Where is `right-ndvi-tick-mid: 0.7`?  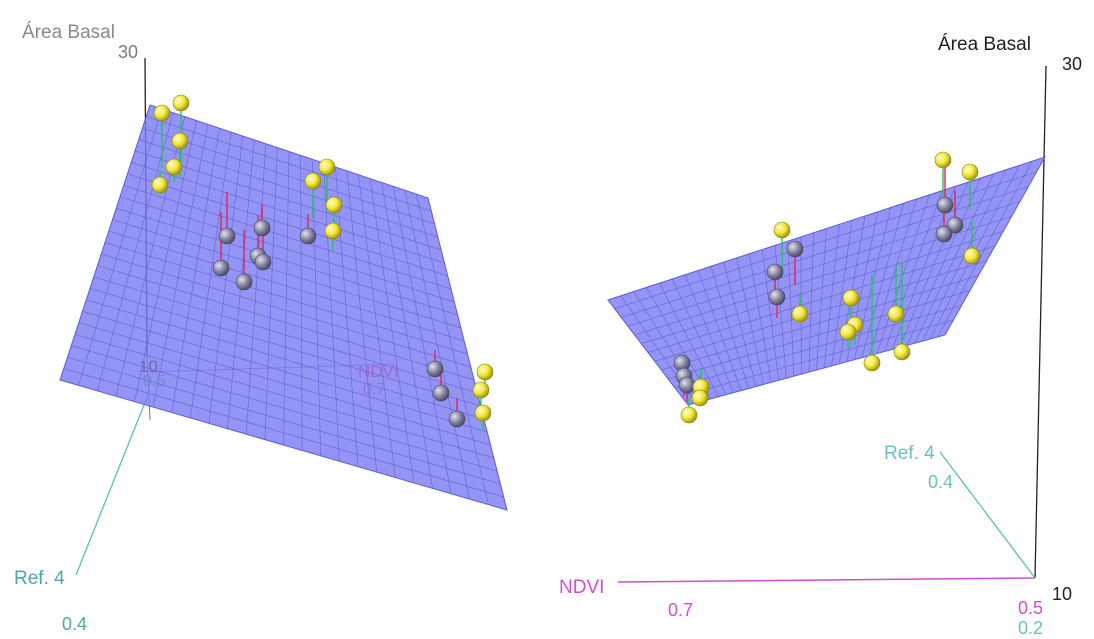 right-ndvi-tick-mid: 0.7 is located at coordinates (680, 610).